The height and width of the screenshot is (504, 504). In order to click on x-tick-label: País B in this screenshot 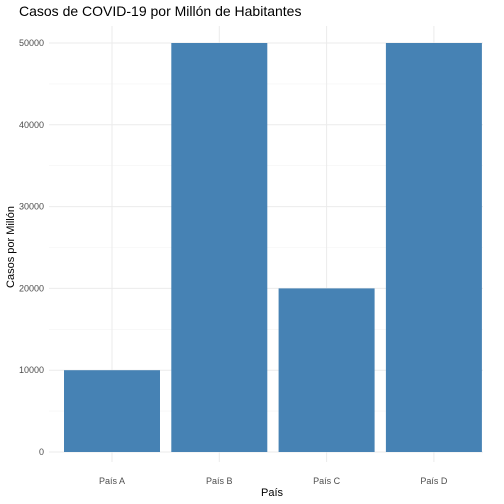, I will do `click(219, 481)`.